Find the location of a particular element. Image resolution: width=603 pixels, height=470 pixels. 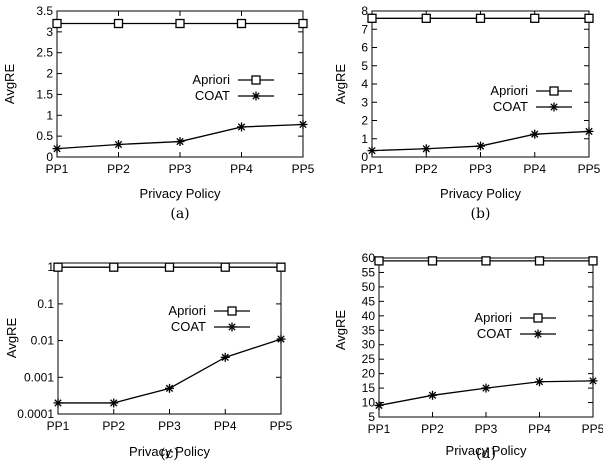

y-tick-label: 3 is located at coordinates (49, 32).